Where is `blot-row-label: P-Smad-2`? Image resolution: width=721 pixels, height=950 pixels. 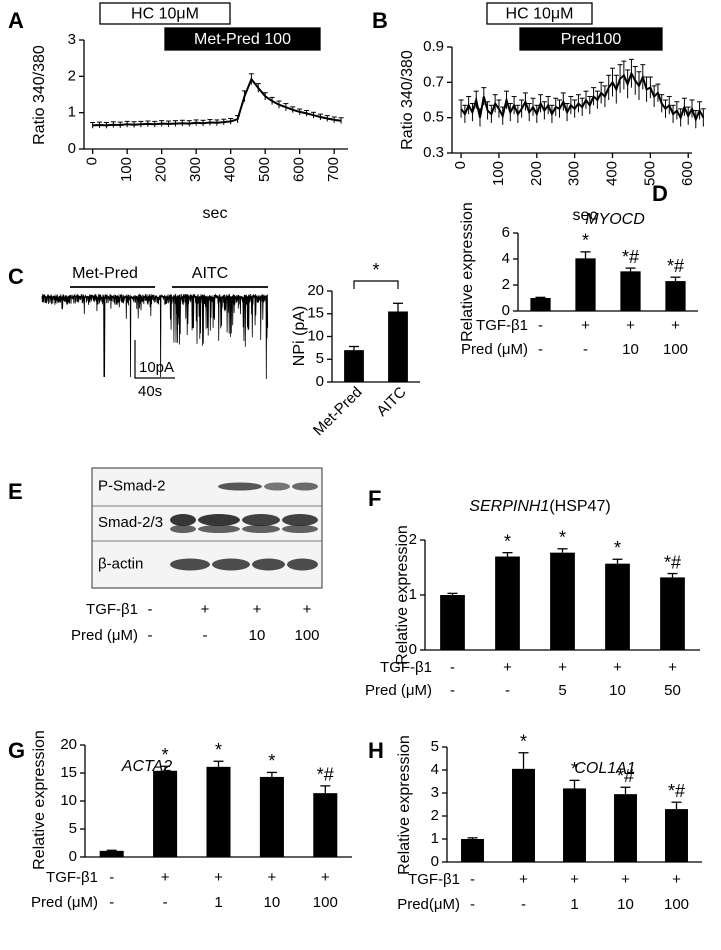 blot-row-label: P-Smad-2 is located at coordinates (132, 485).